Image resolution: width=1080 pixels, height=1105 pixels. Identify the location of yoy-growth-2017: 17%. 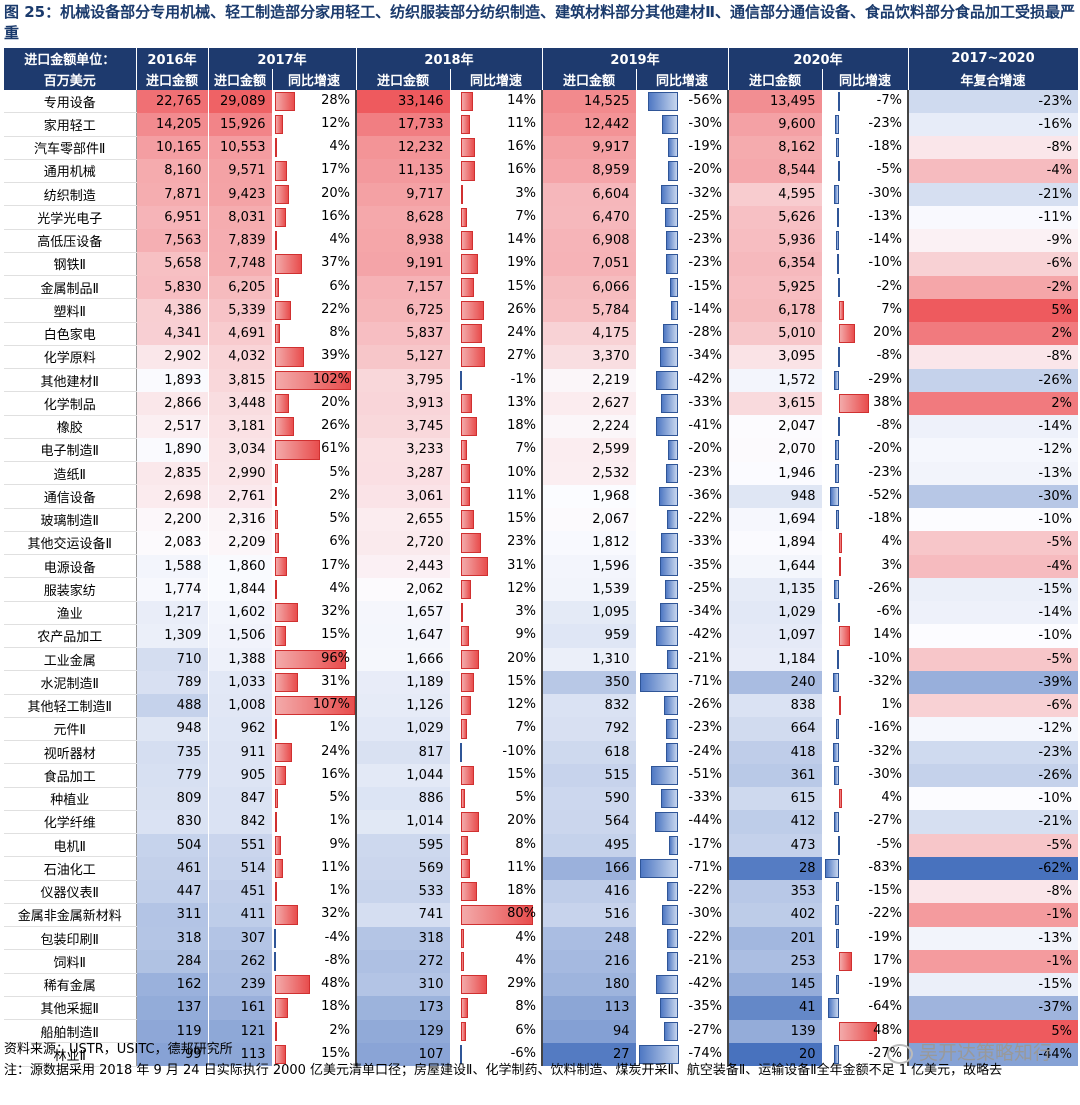
(314, 566).